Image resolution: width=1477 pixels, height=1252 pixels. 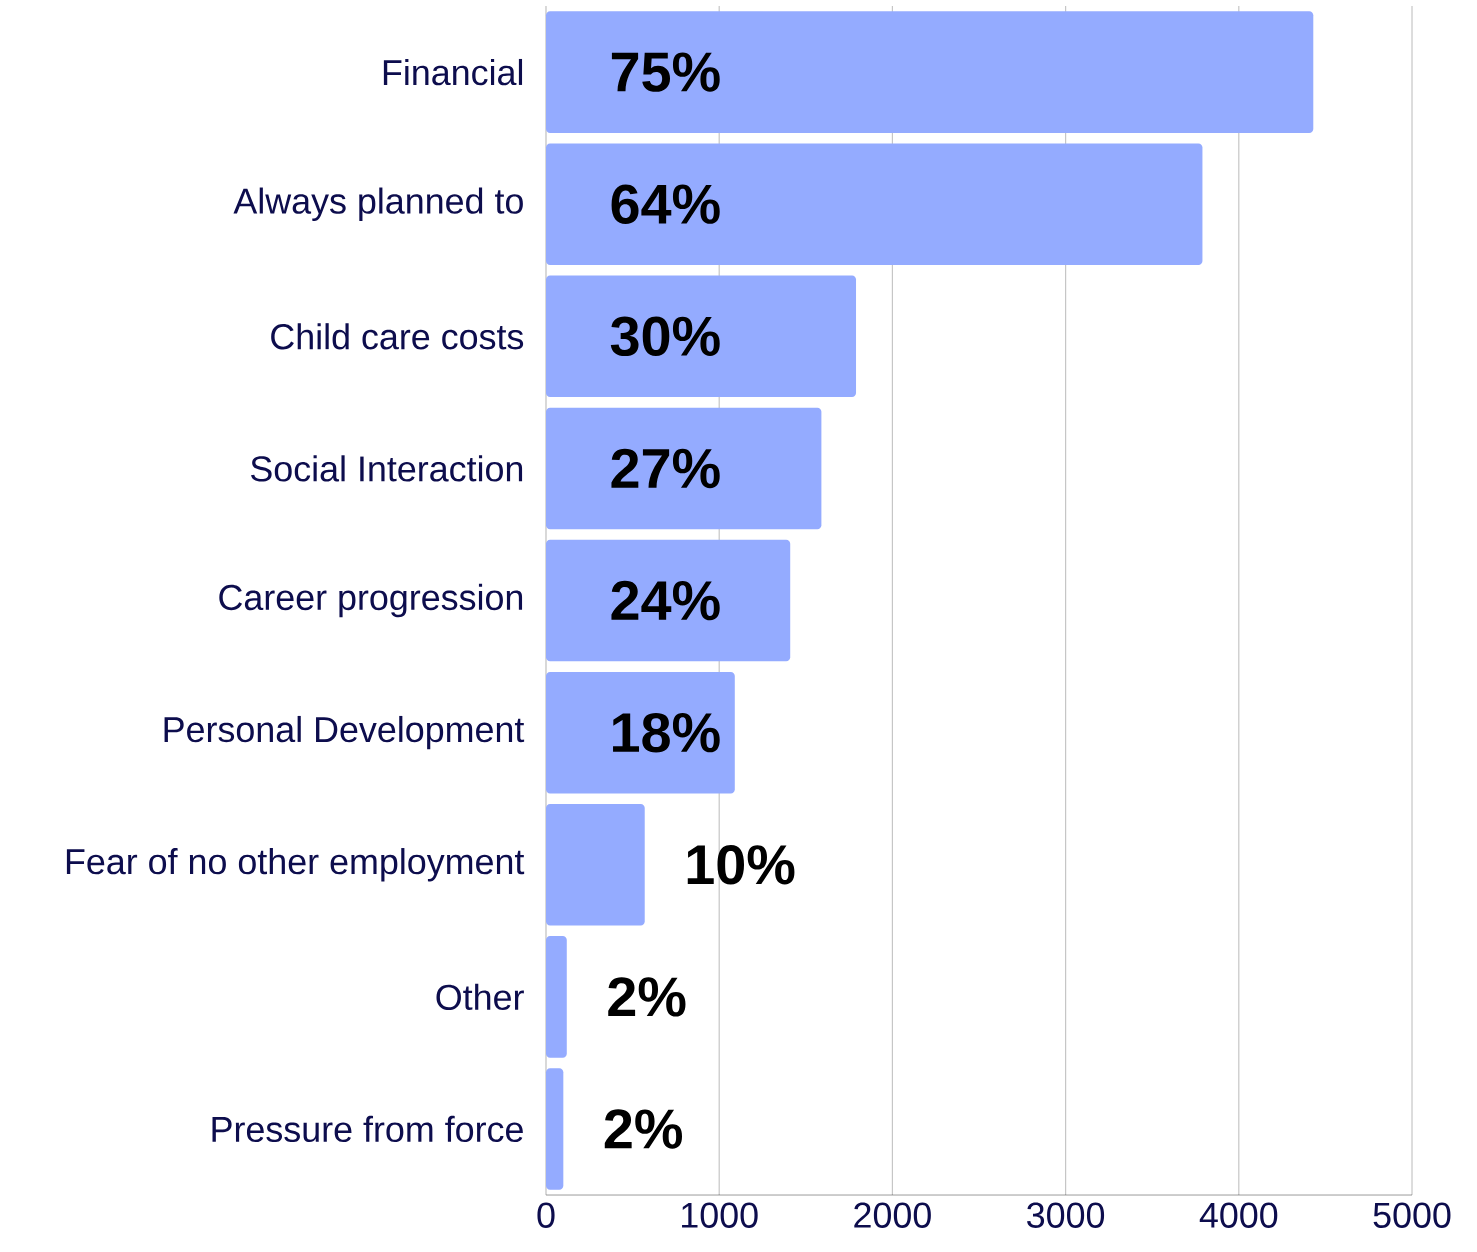 What do you see at coordinates (378, 204) in the screenshot?
I see `y-tick-label: Always planned to` at bounding box center [378, 204].